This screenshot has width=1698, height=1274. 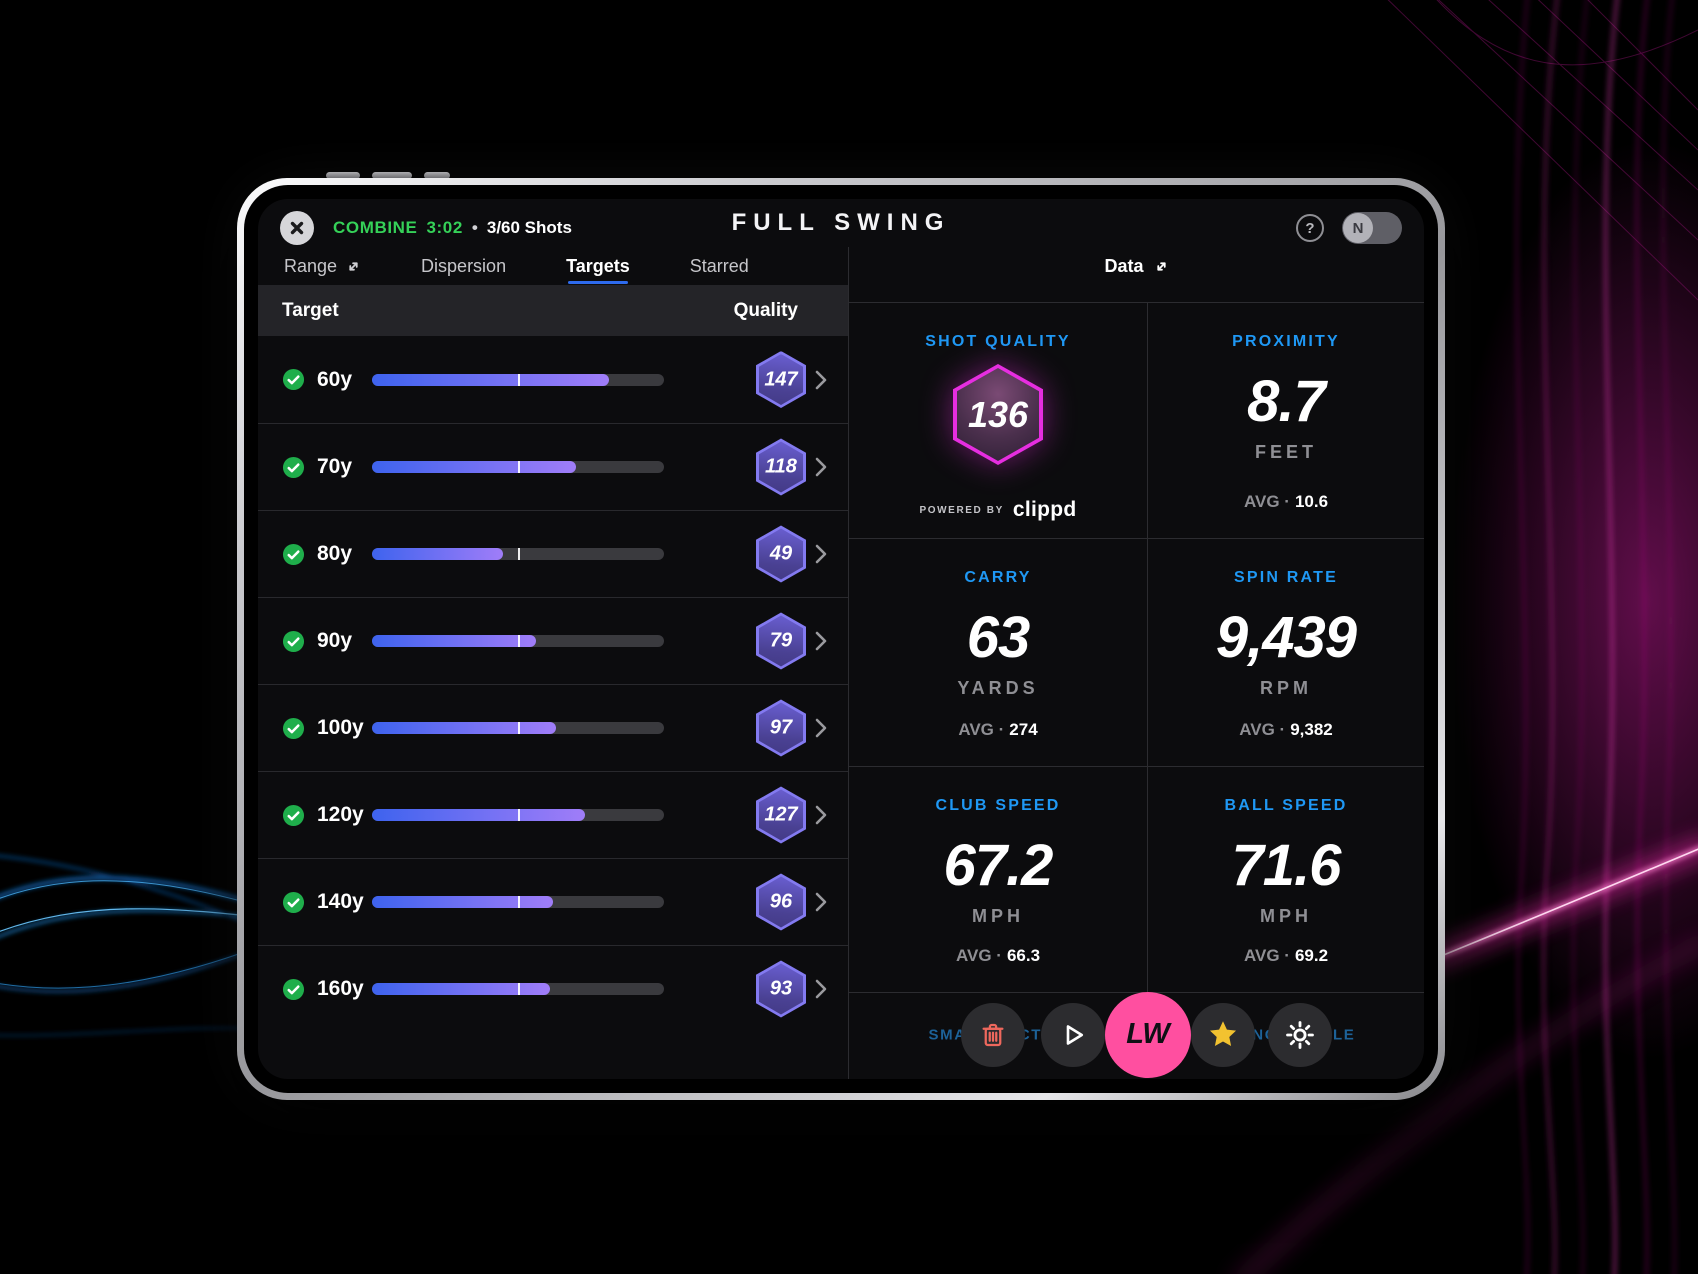 What do you see at coordinates (310, 310) in the screenshot?
I see `column-target: Target` at bounding box center [310, 310].